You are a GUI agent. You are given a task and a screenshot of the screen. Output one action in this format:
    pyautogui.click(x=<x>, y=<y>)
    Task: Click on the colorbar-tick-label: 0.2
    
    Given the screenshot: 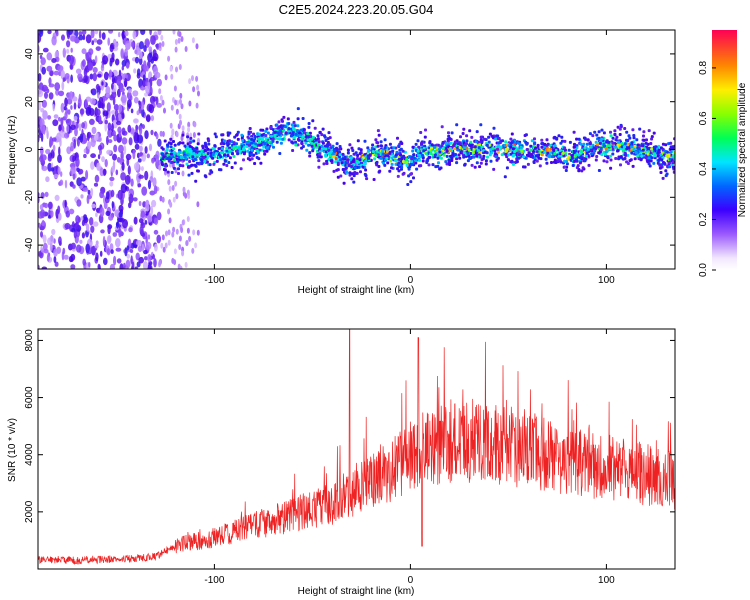 What is the action you would take?
    pyautogui.click(x=703, y=219)
    